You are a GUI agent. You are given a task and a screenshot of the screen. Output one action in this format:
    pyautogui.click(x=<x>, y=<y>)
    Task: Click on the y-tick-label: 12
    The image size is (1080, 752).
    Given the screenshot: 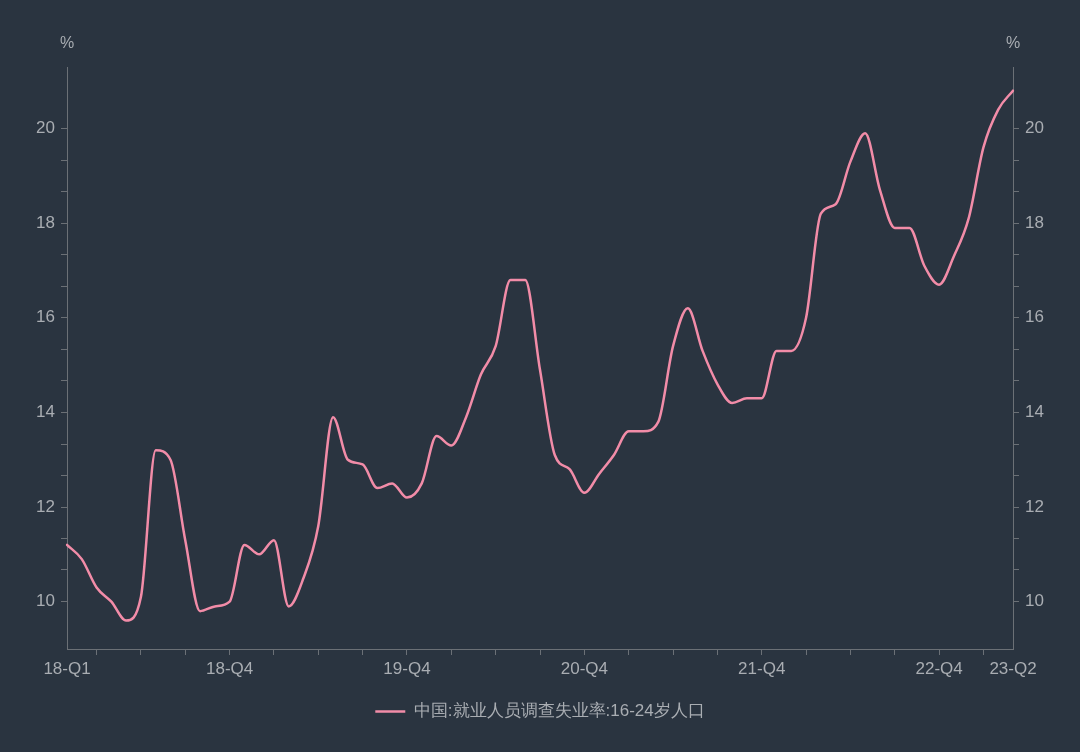 What is the action you would take?
    pyautogui.click(x=45, y=506)
    